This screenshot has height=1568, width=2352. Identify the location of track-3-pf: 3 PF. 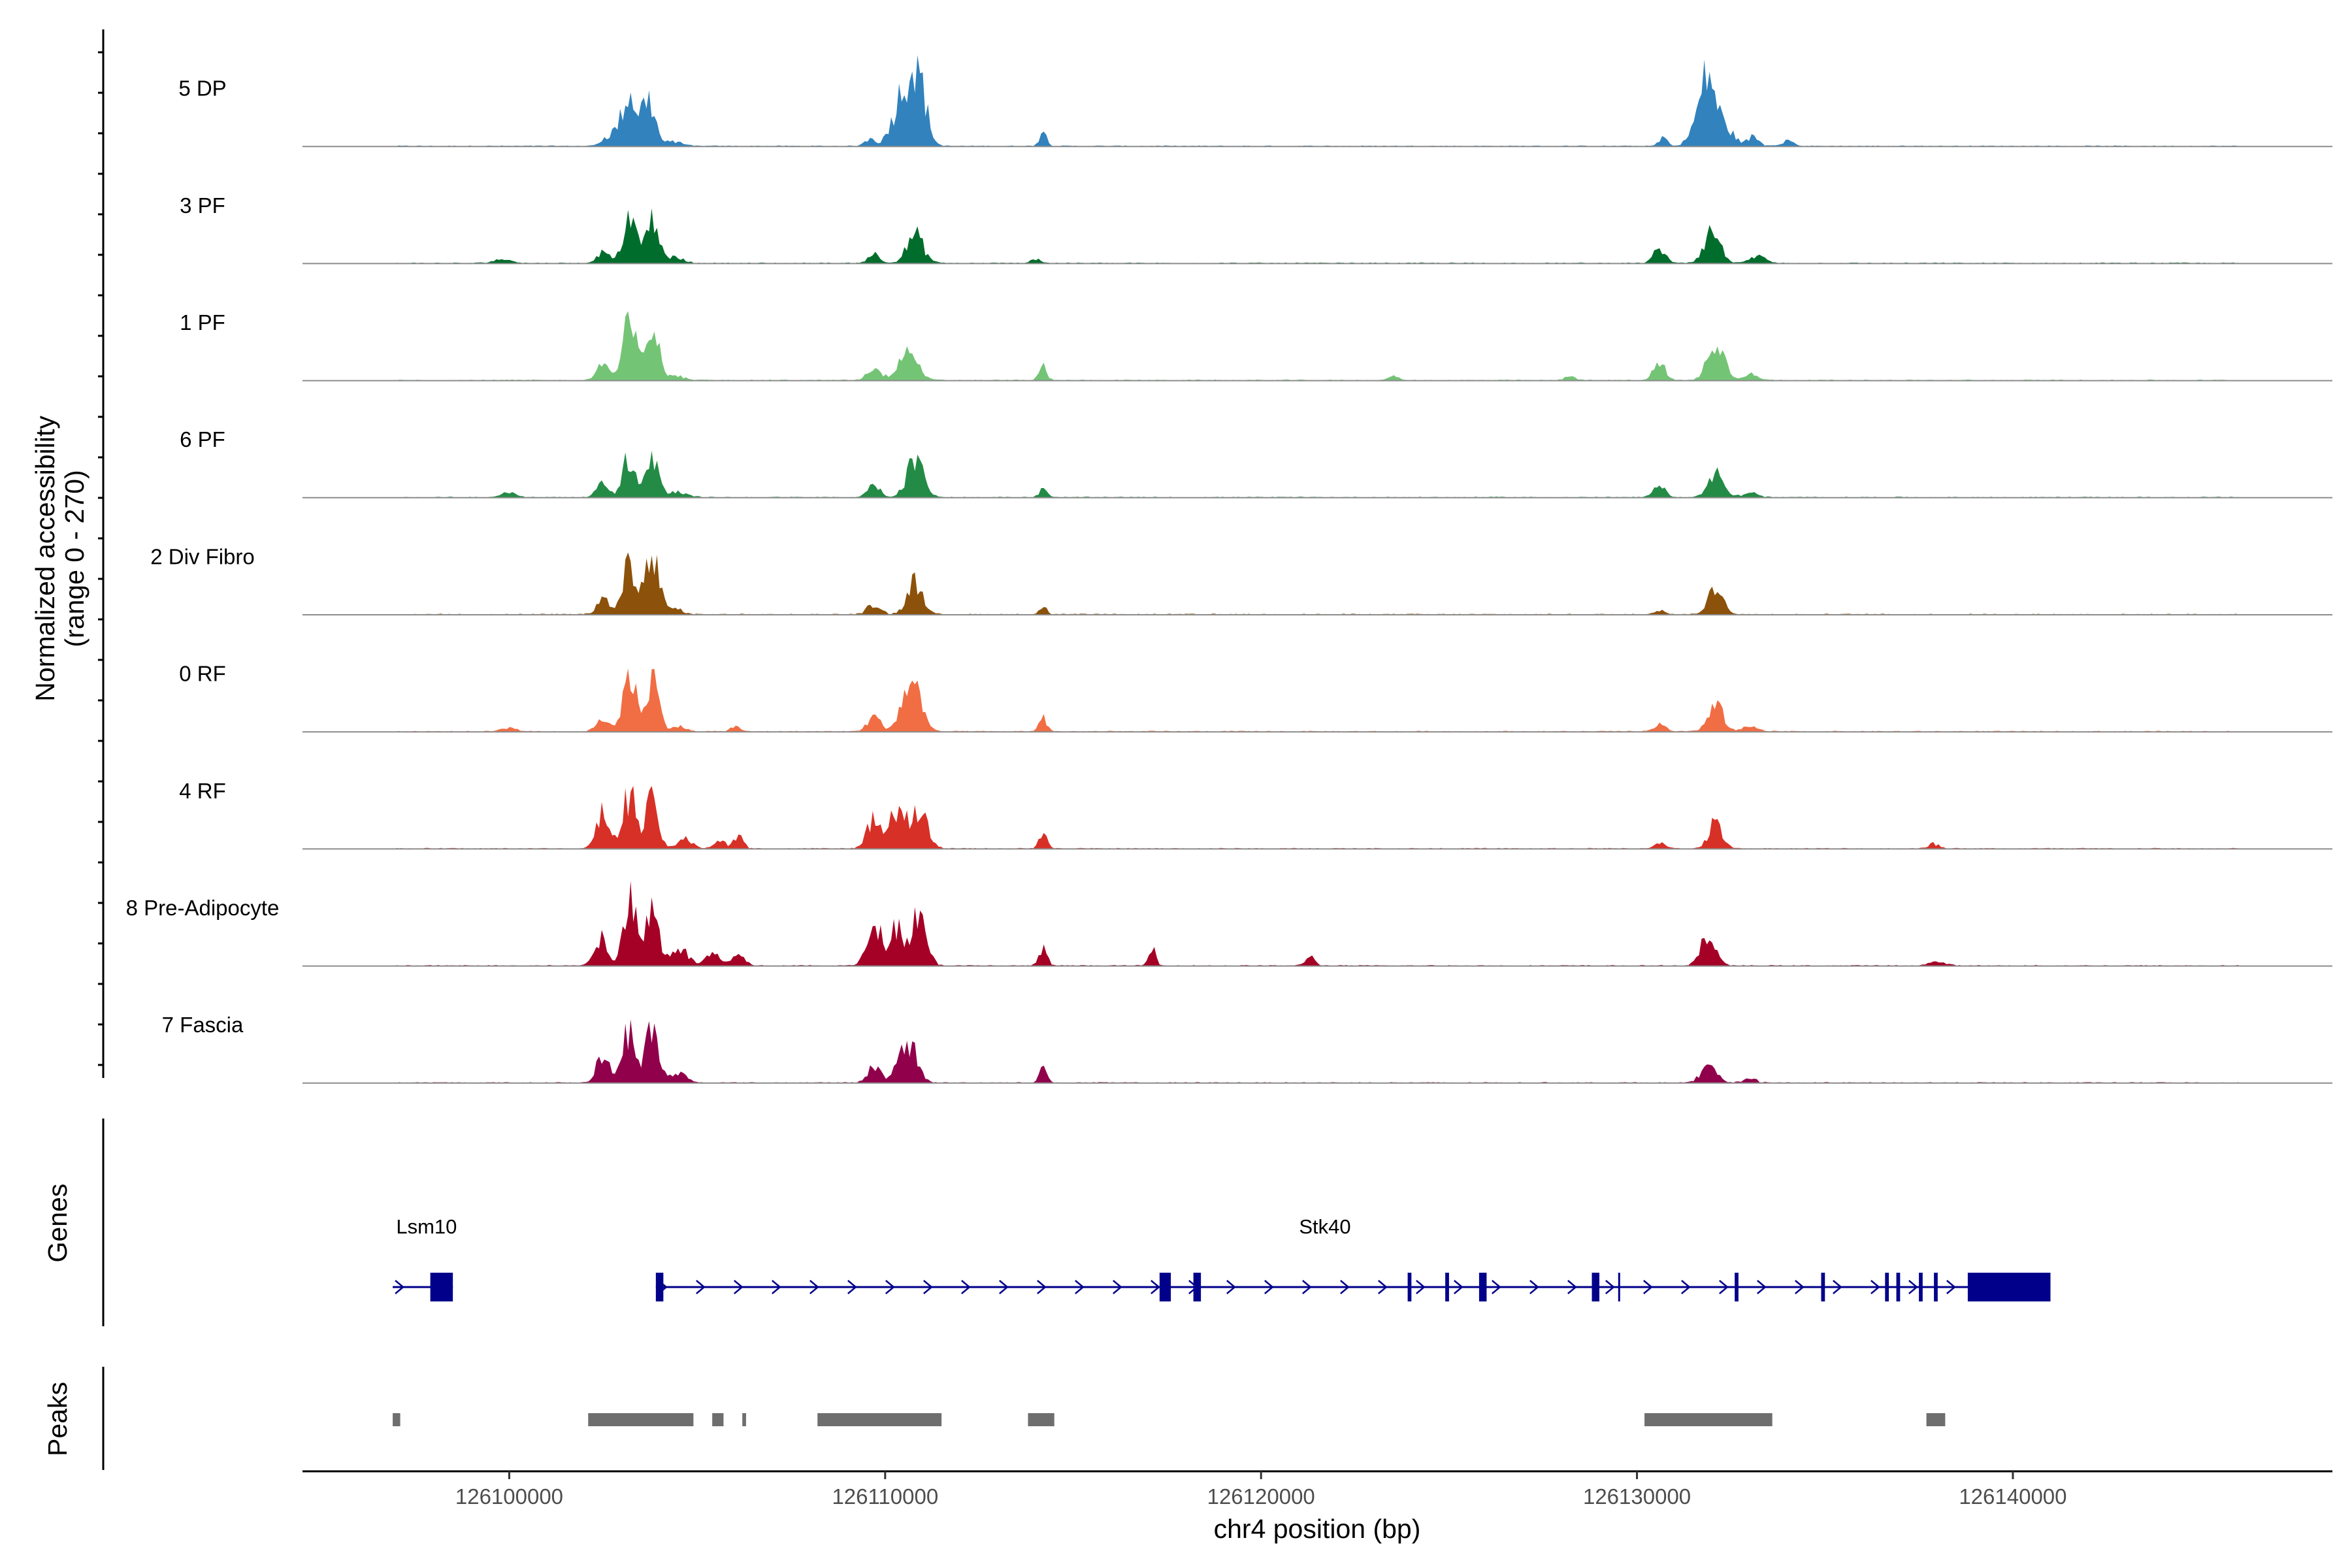
(1256, 229).